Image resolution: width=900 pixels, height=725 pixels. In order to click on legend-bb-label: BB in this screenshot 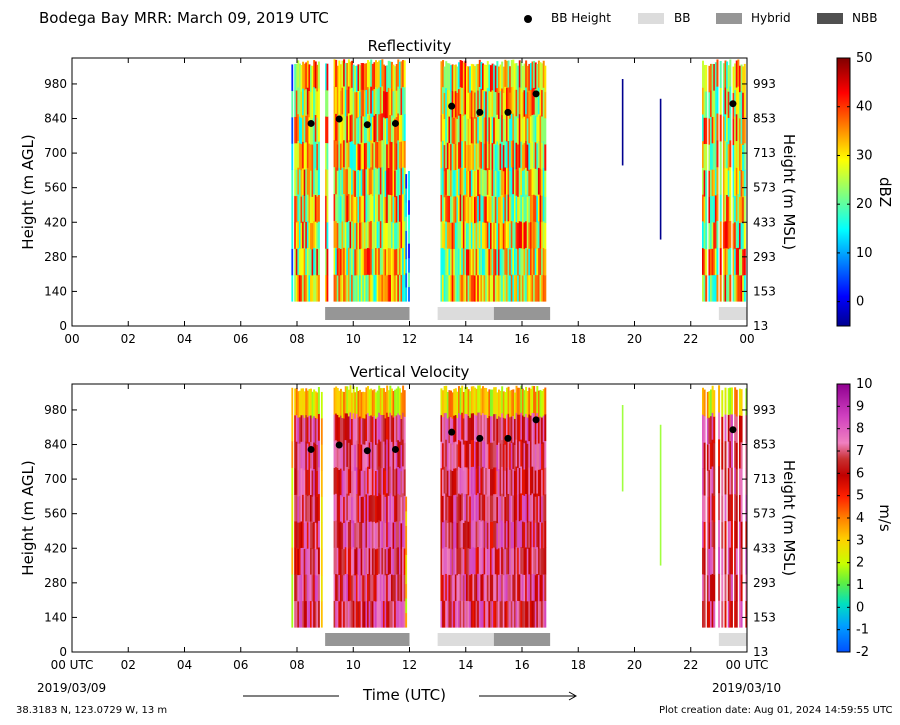, I will do `click(682, 18)`.